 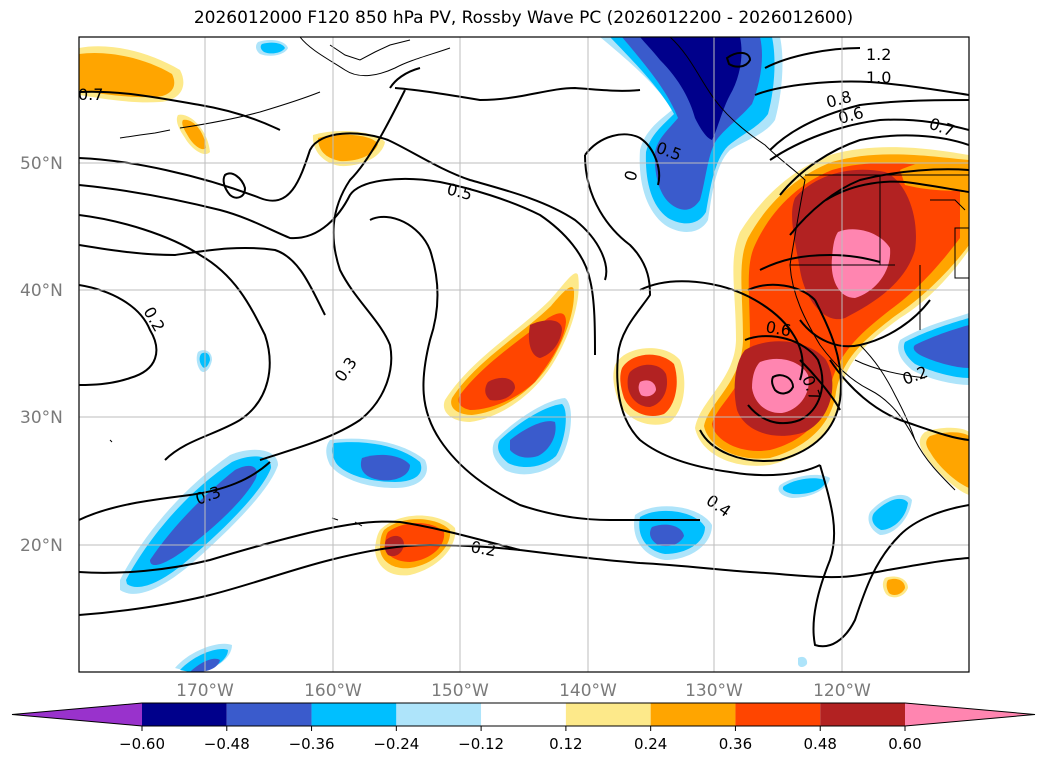 I want to click on lon-label: 140°W, so click(x=588, y=691).